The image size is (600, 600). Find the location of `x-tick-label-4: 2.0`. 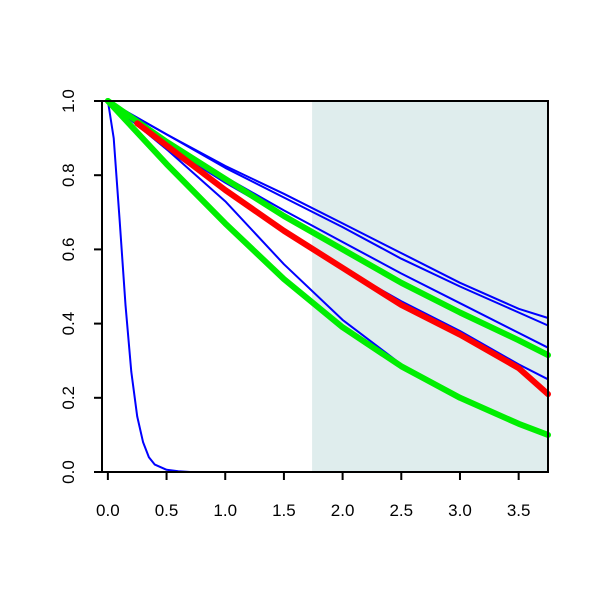

x-tick-label-4: 2.0 is located at coordinates (343, 510).